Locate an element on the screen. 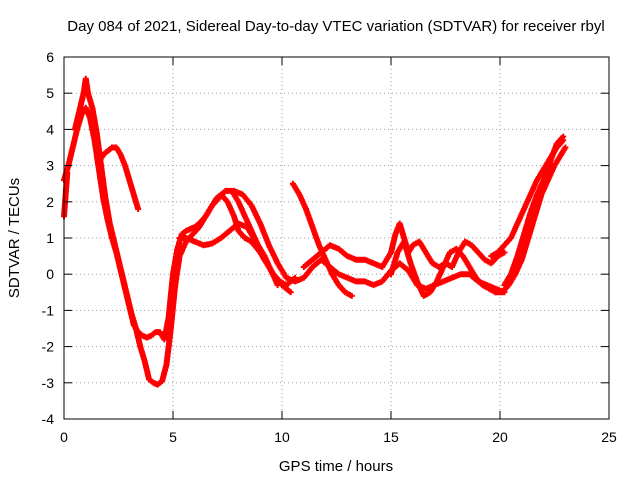 This screenshot has width=640, height=485. x-tick-label: 20 is located at coordinates (500, 437).